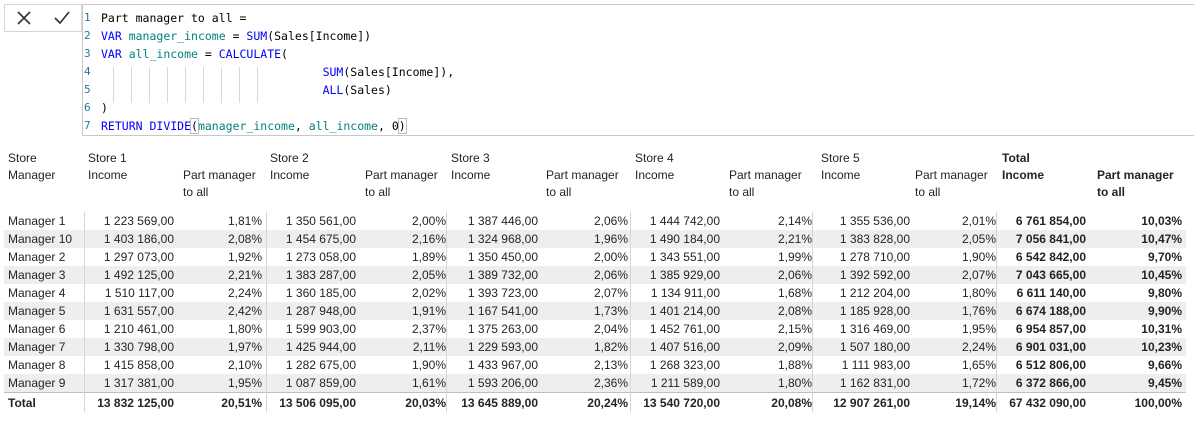 Image resolution: width=1194 pixels, height=425 pixels. I want to click on store-name: Store 3, so click(470, 158).